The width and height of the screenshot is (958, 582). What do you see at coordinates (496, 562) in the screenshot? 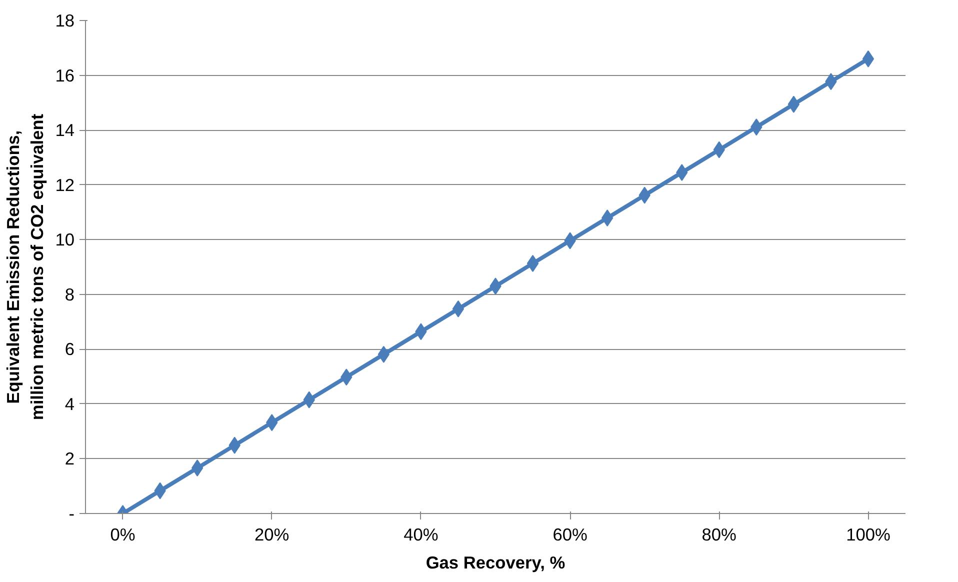
I see `x-axis-title: Gas Recovery, %` at bounding box center [496, 562].